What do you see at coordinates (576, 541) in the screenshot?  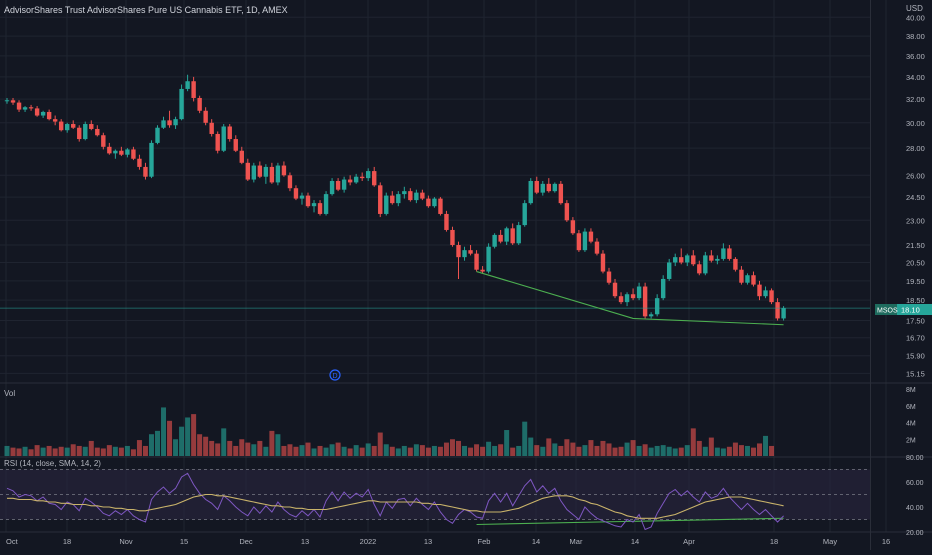 I see `time-tick-label: Mar` at bounding box center [576, 541].